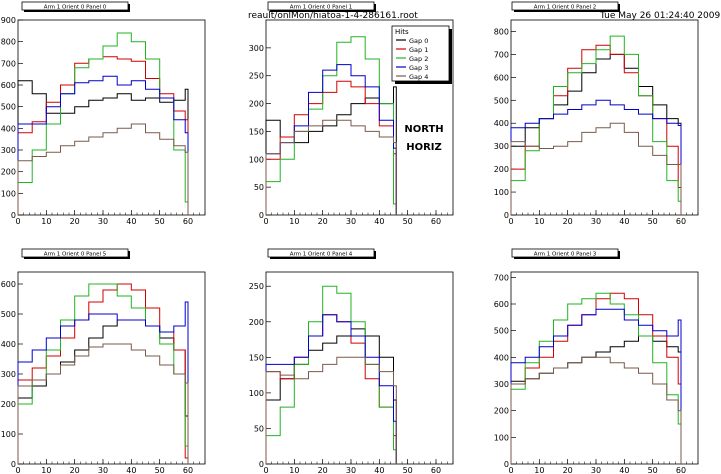 This screenshot has height=474, width=721. I want to click on legend-entry: Gap 0, so click(418, 41).